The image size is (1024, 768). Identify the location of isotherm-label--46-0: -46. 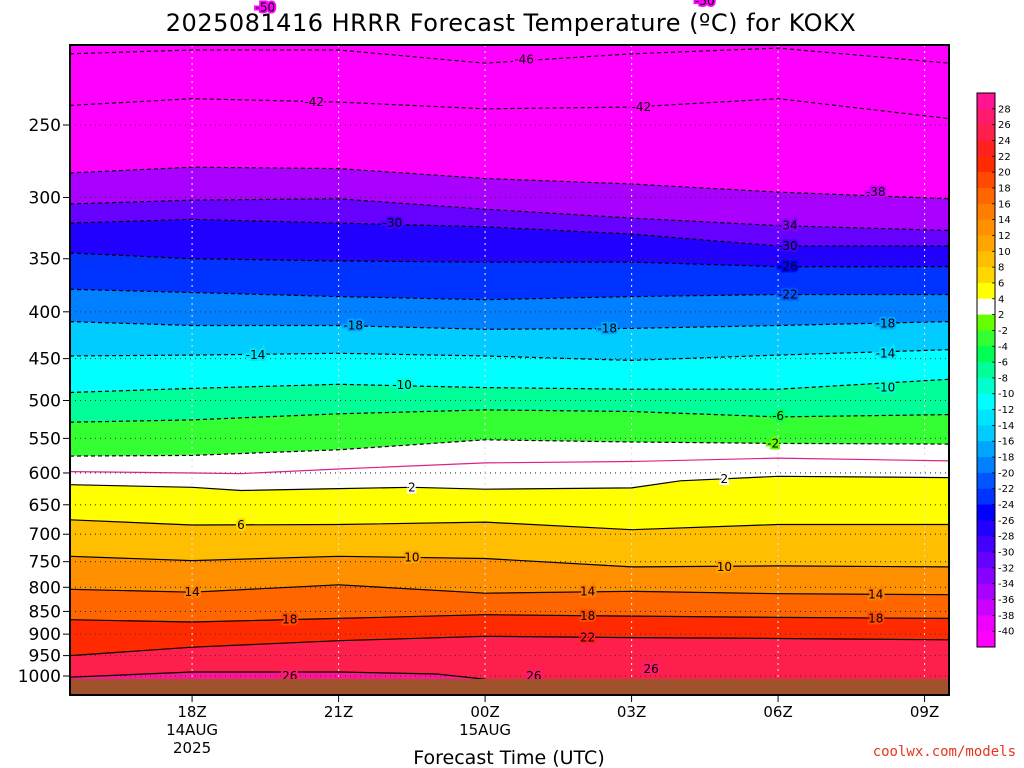
(524, 59).